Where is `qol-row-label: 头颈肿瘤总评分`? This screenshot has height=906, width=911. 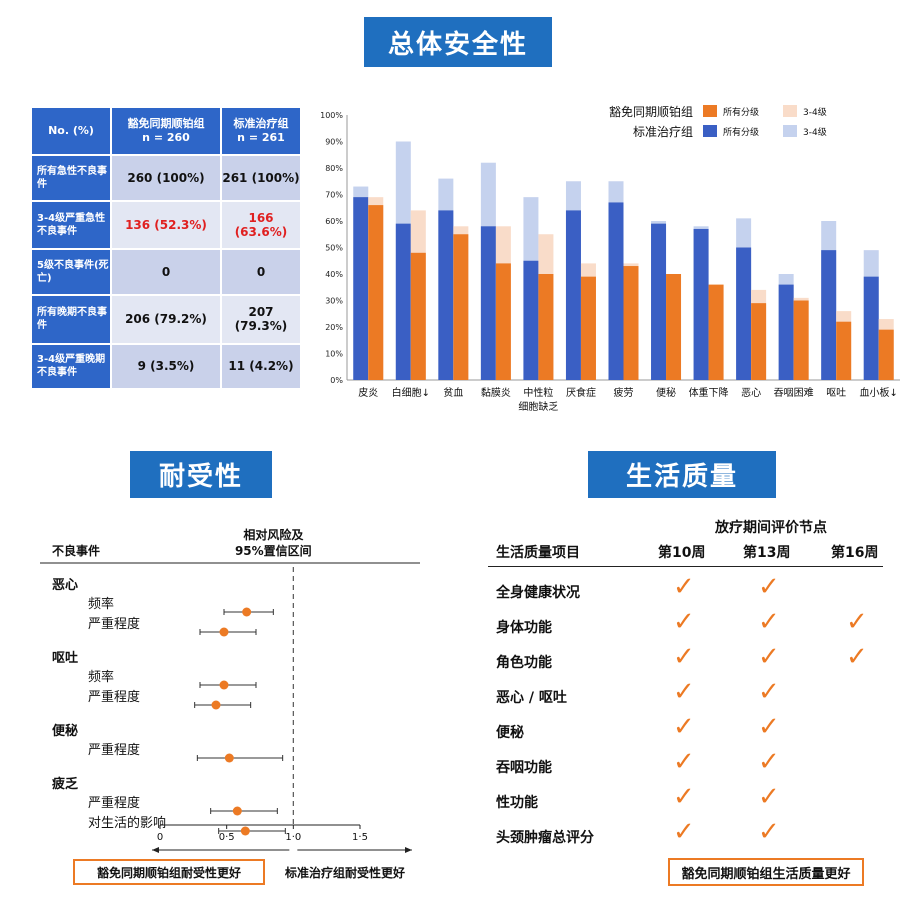 qol-row-label: 头颈肿瘤总评分 is located at coordinates (545, 838).